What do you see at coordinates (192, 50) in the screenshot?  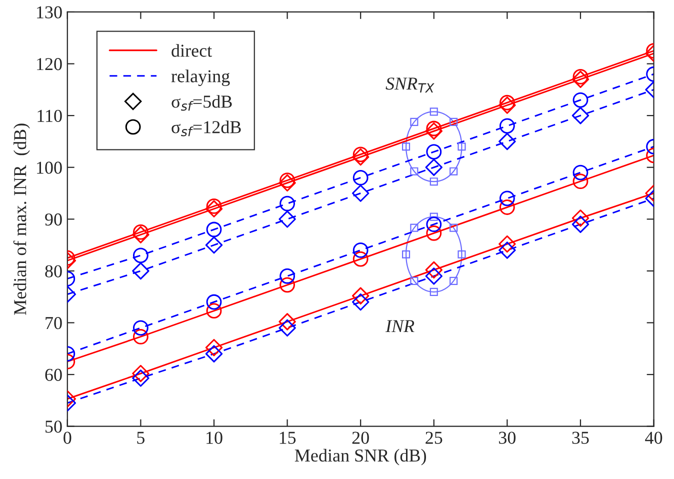 I see `legend-label: direct` at bounding box center [192, 50].